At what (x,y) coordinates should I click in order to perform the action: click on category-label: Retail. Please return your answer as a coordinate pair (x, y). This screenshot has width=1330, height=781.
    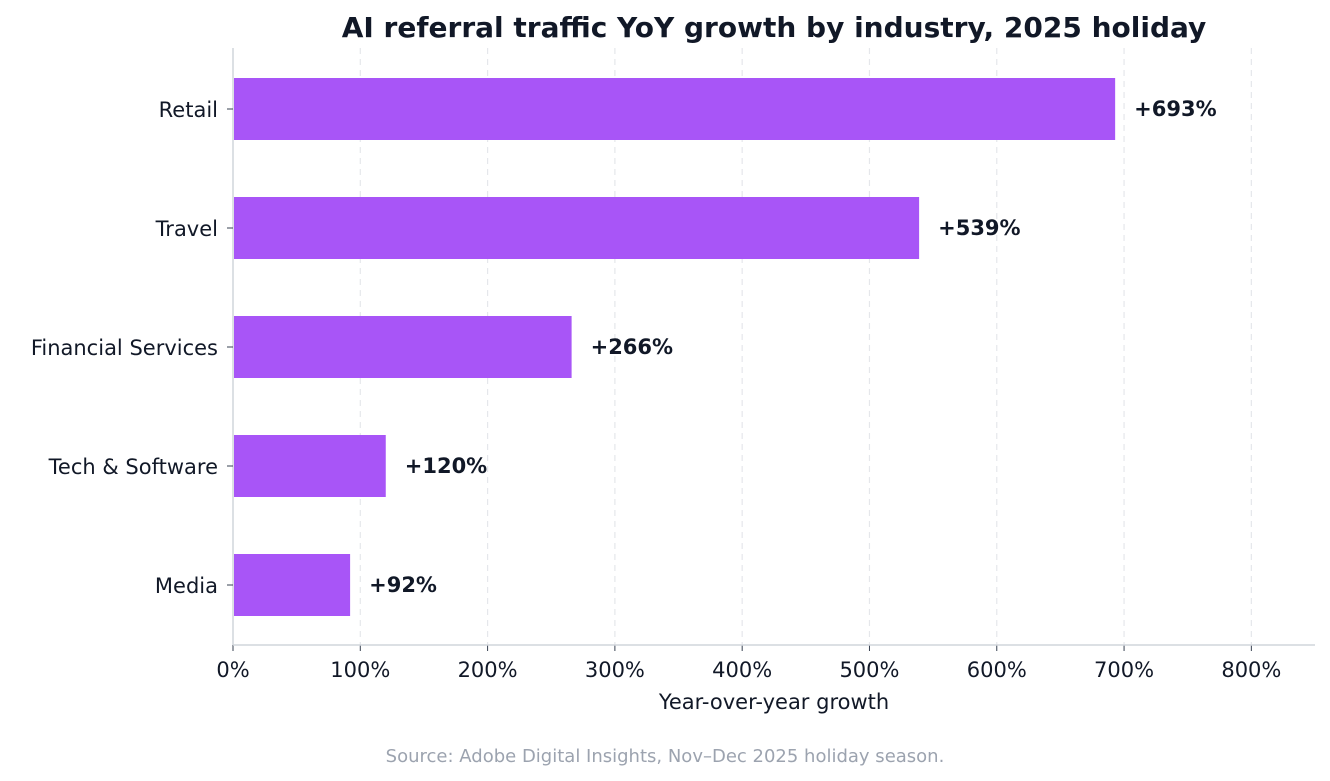
    Looking at the image, I should click on (188, 110).